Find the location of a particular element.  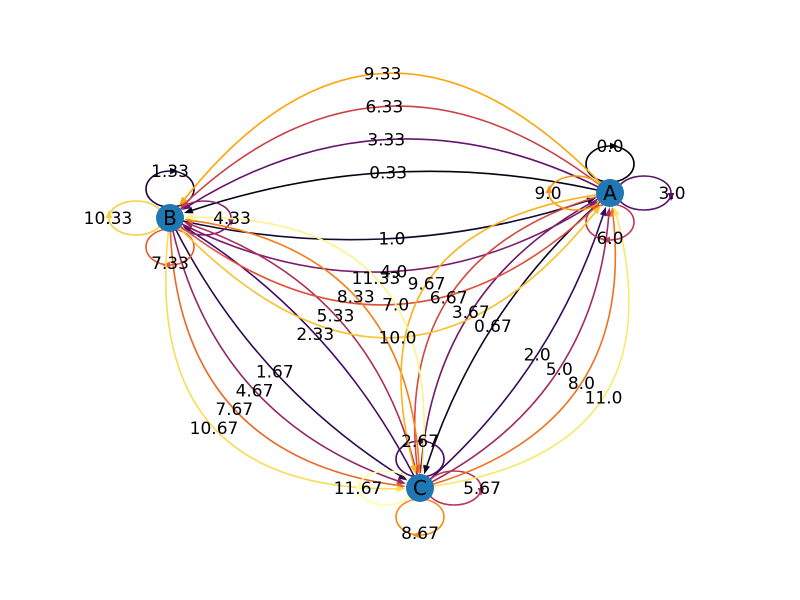

node-label-B: B is located at coordinates (170, 218).